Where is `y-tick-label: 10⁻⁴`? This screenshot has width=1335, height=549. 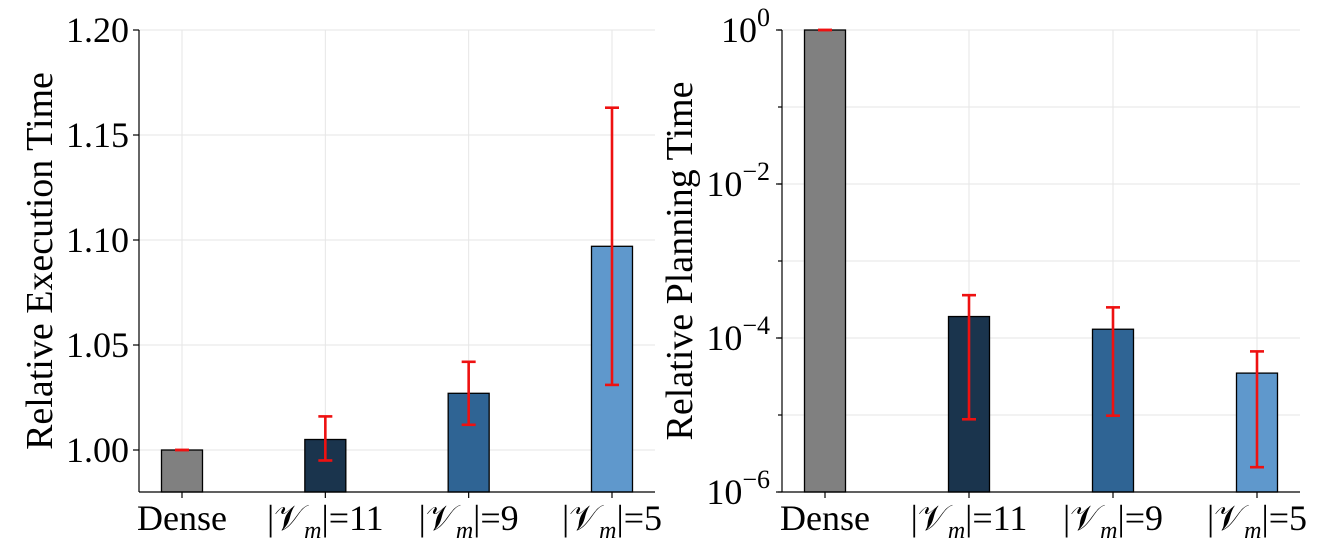 y-tick-label: 10⁻⁴ is located at coordinates (738, 334).